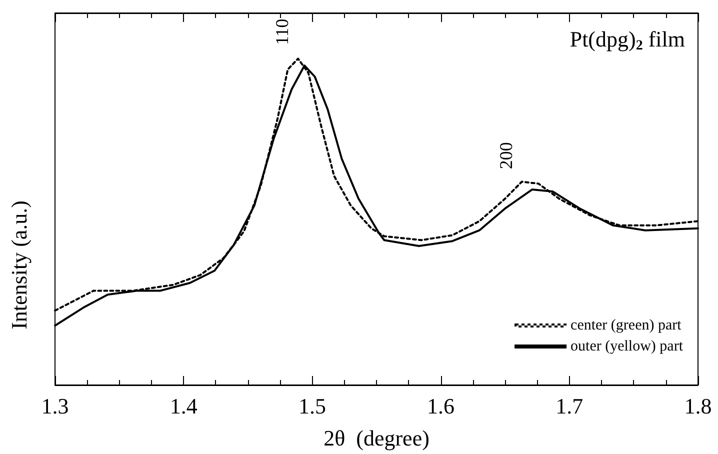 Image resolution: width=718 pixels, height=454 pixels. What do you see at coordinates (626, 326) in the screenshot?
I see `legend-label: center (green) part` at bounding box center [626, 326].